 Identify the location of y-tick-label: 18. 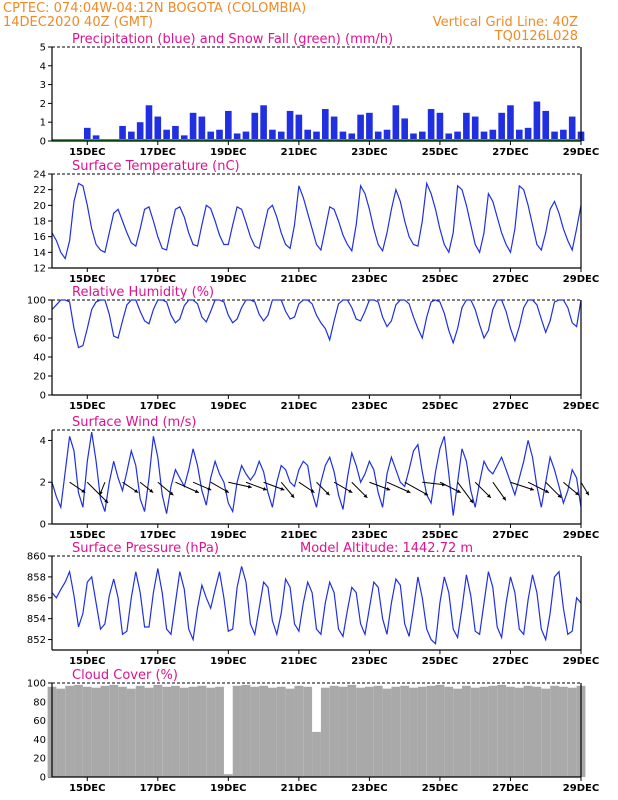
(39, 222).